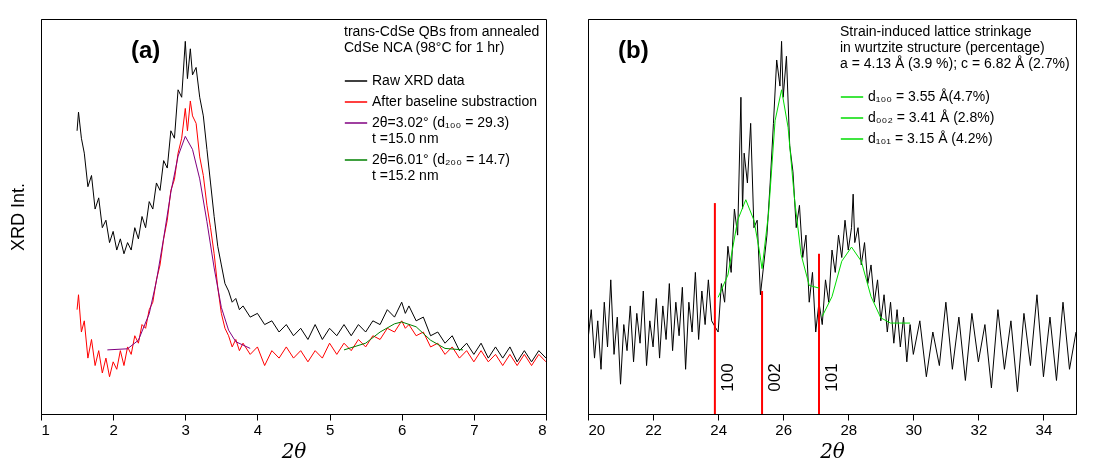 The image size is (1110, 476). What do you see at coordinates (718, 429) in the screenshot?
I see `x-tick-label: 24` at bounding box center [718, 429].